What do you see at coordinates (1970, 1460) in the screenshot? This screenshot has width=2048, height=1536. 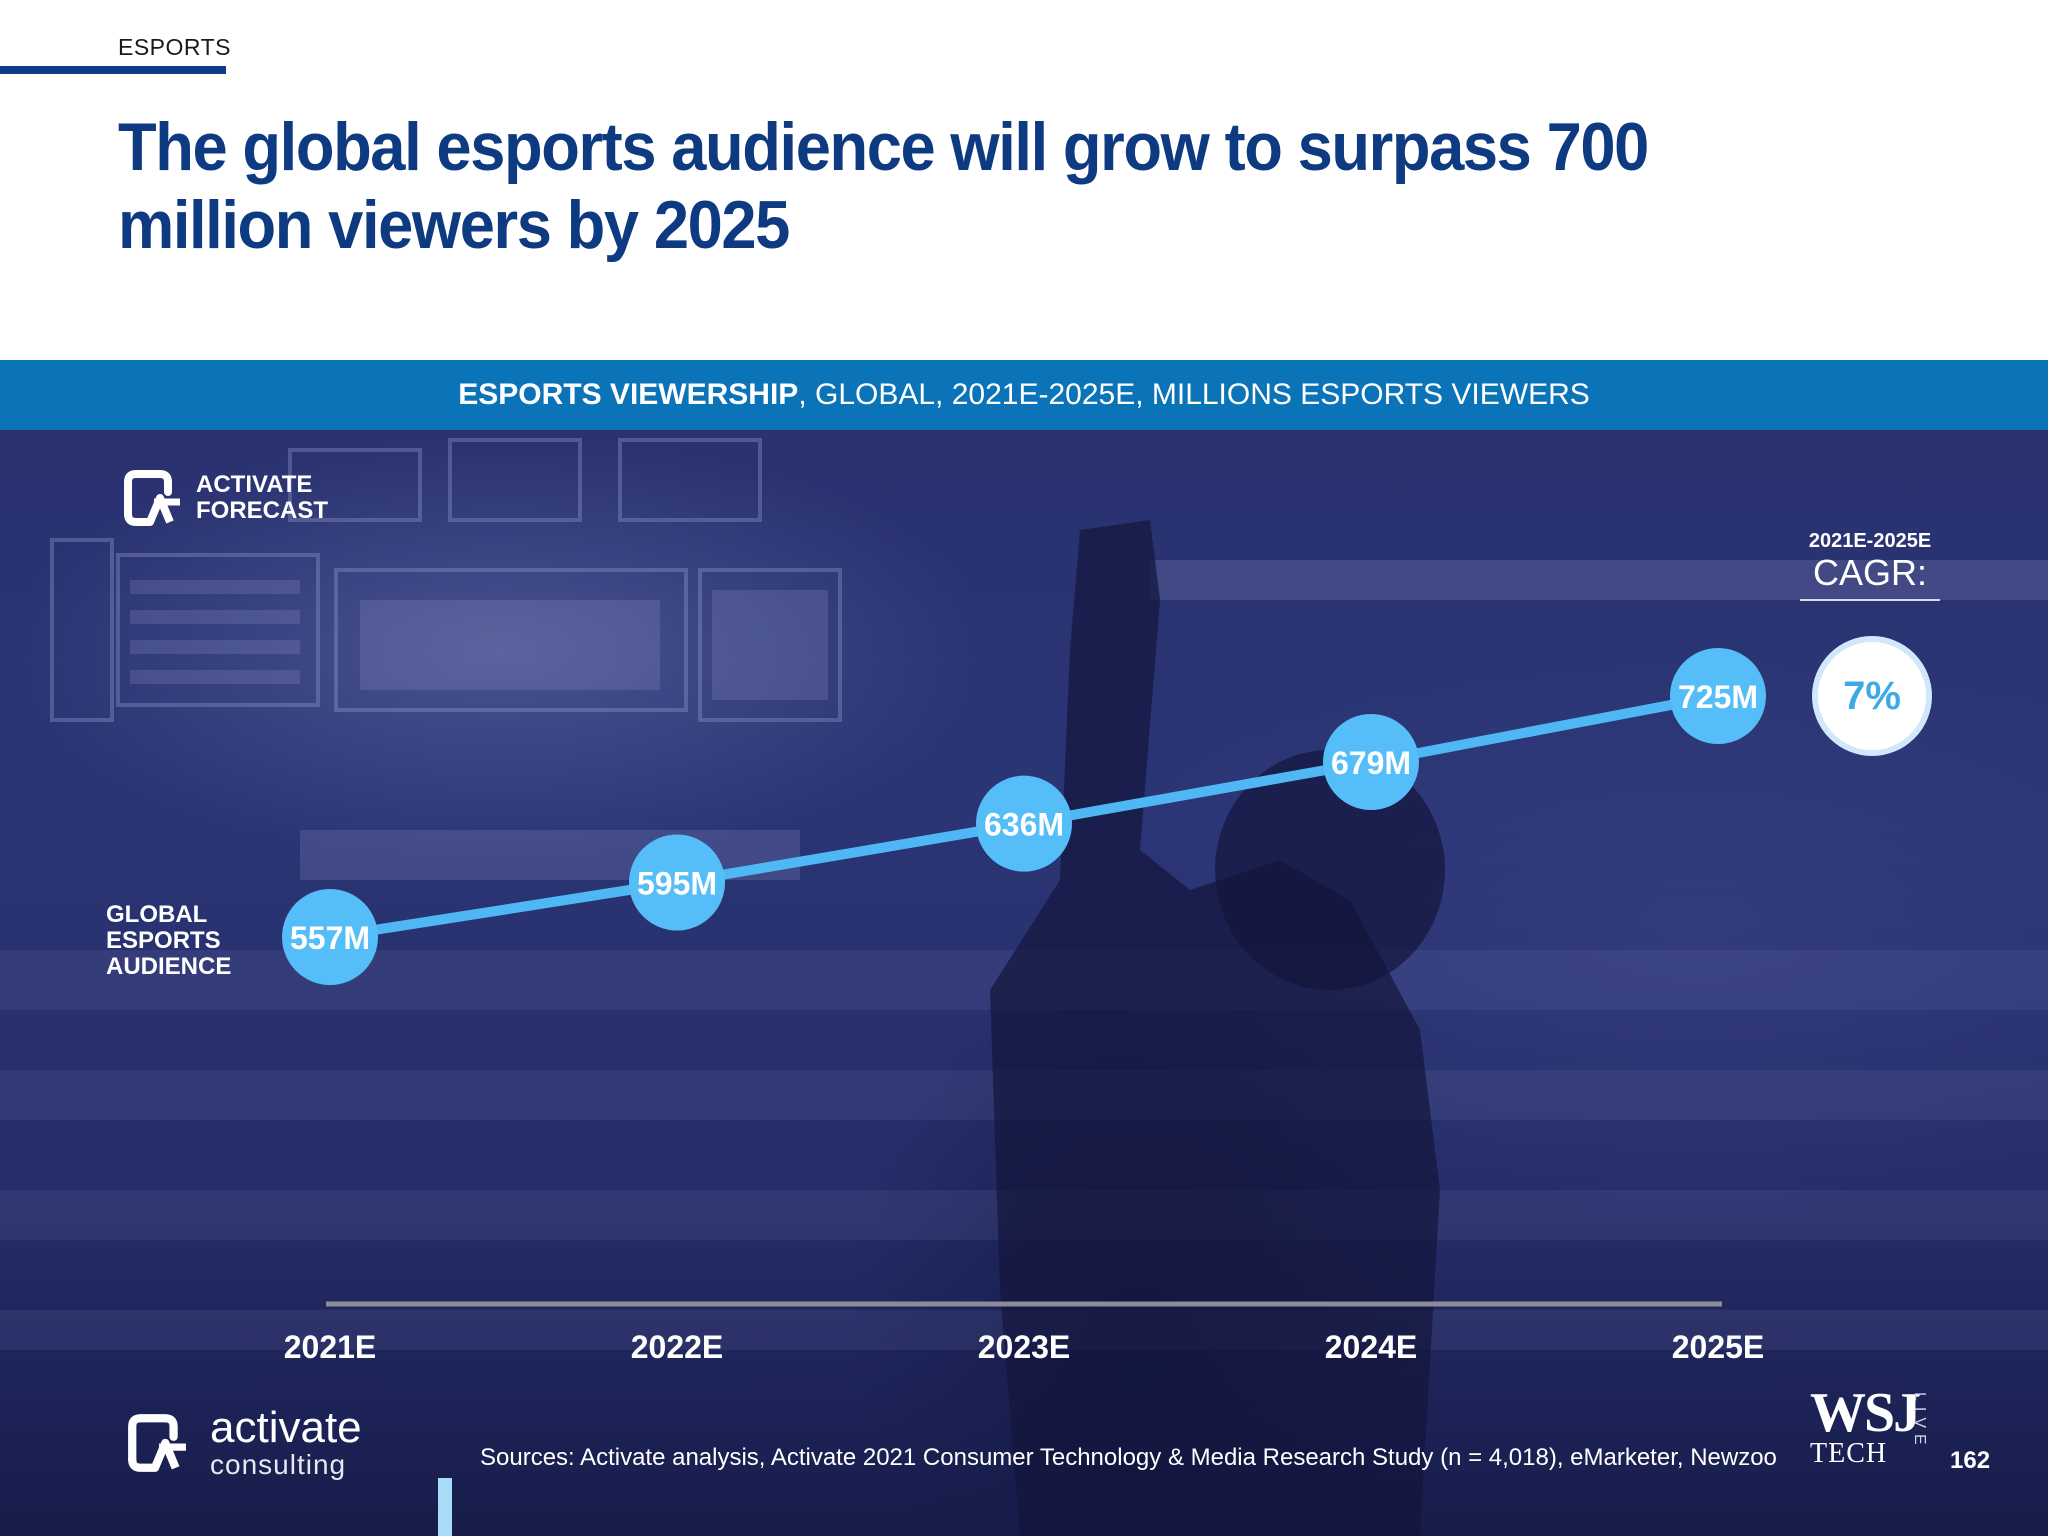 I see `page-number: 162` at bounding box center [1970, 1460].